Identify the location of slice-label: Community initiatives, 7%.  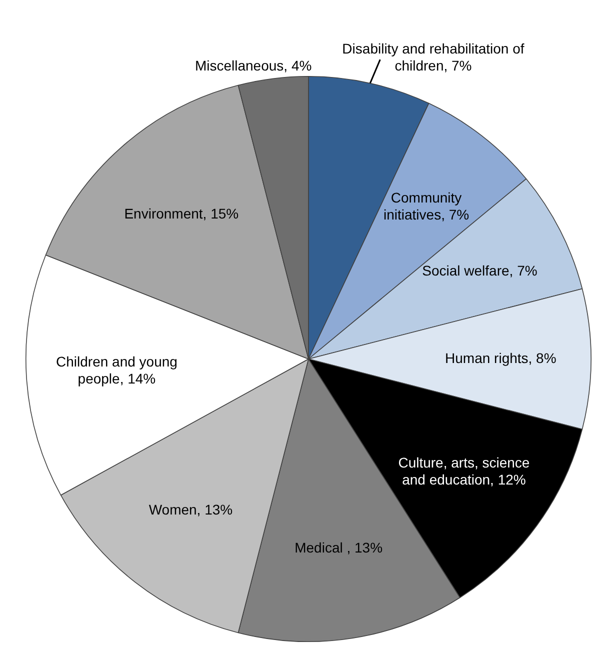
(426, 206).